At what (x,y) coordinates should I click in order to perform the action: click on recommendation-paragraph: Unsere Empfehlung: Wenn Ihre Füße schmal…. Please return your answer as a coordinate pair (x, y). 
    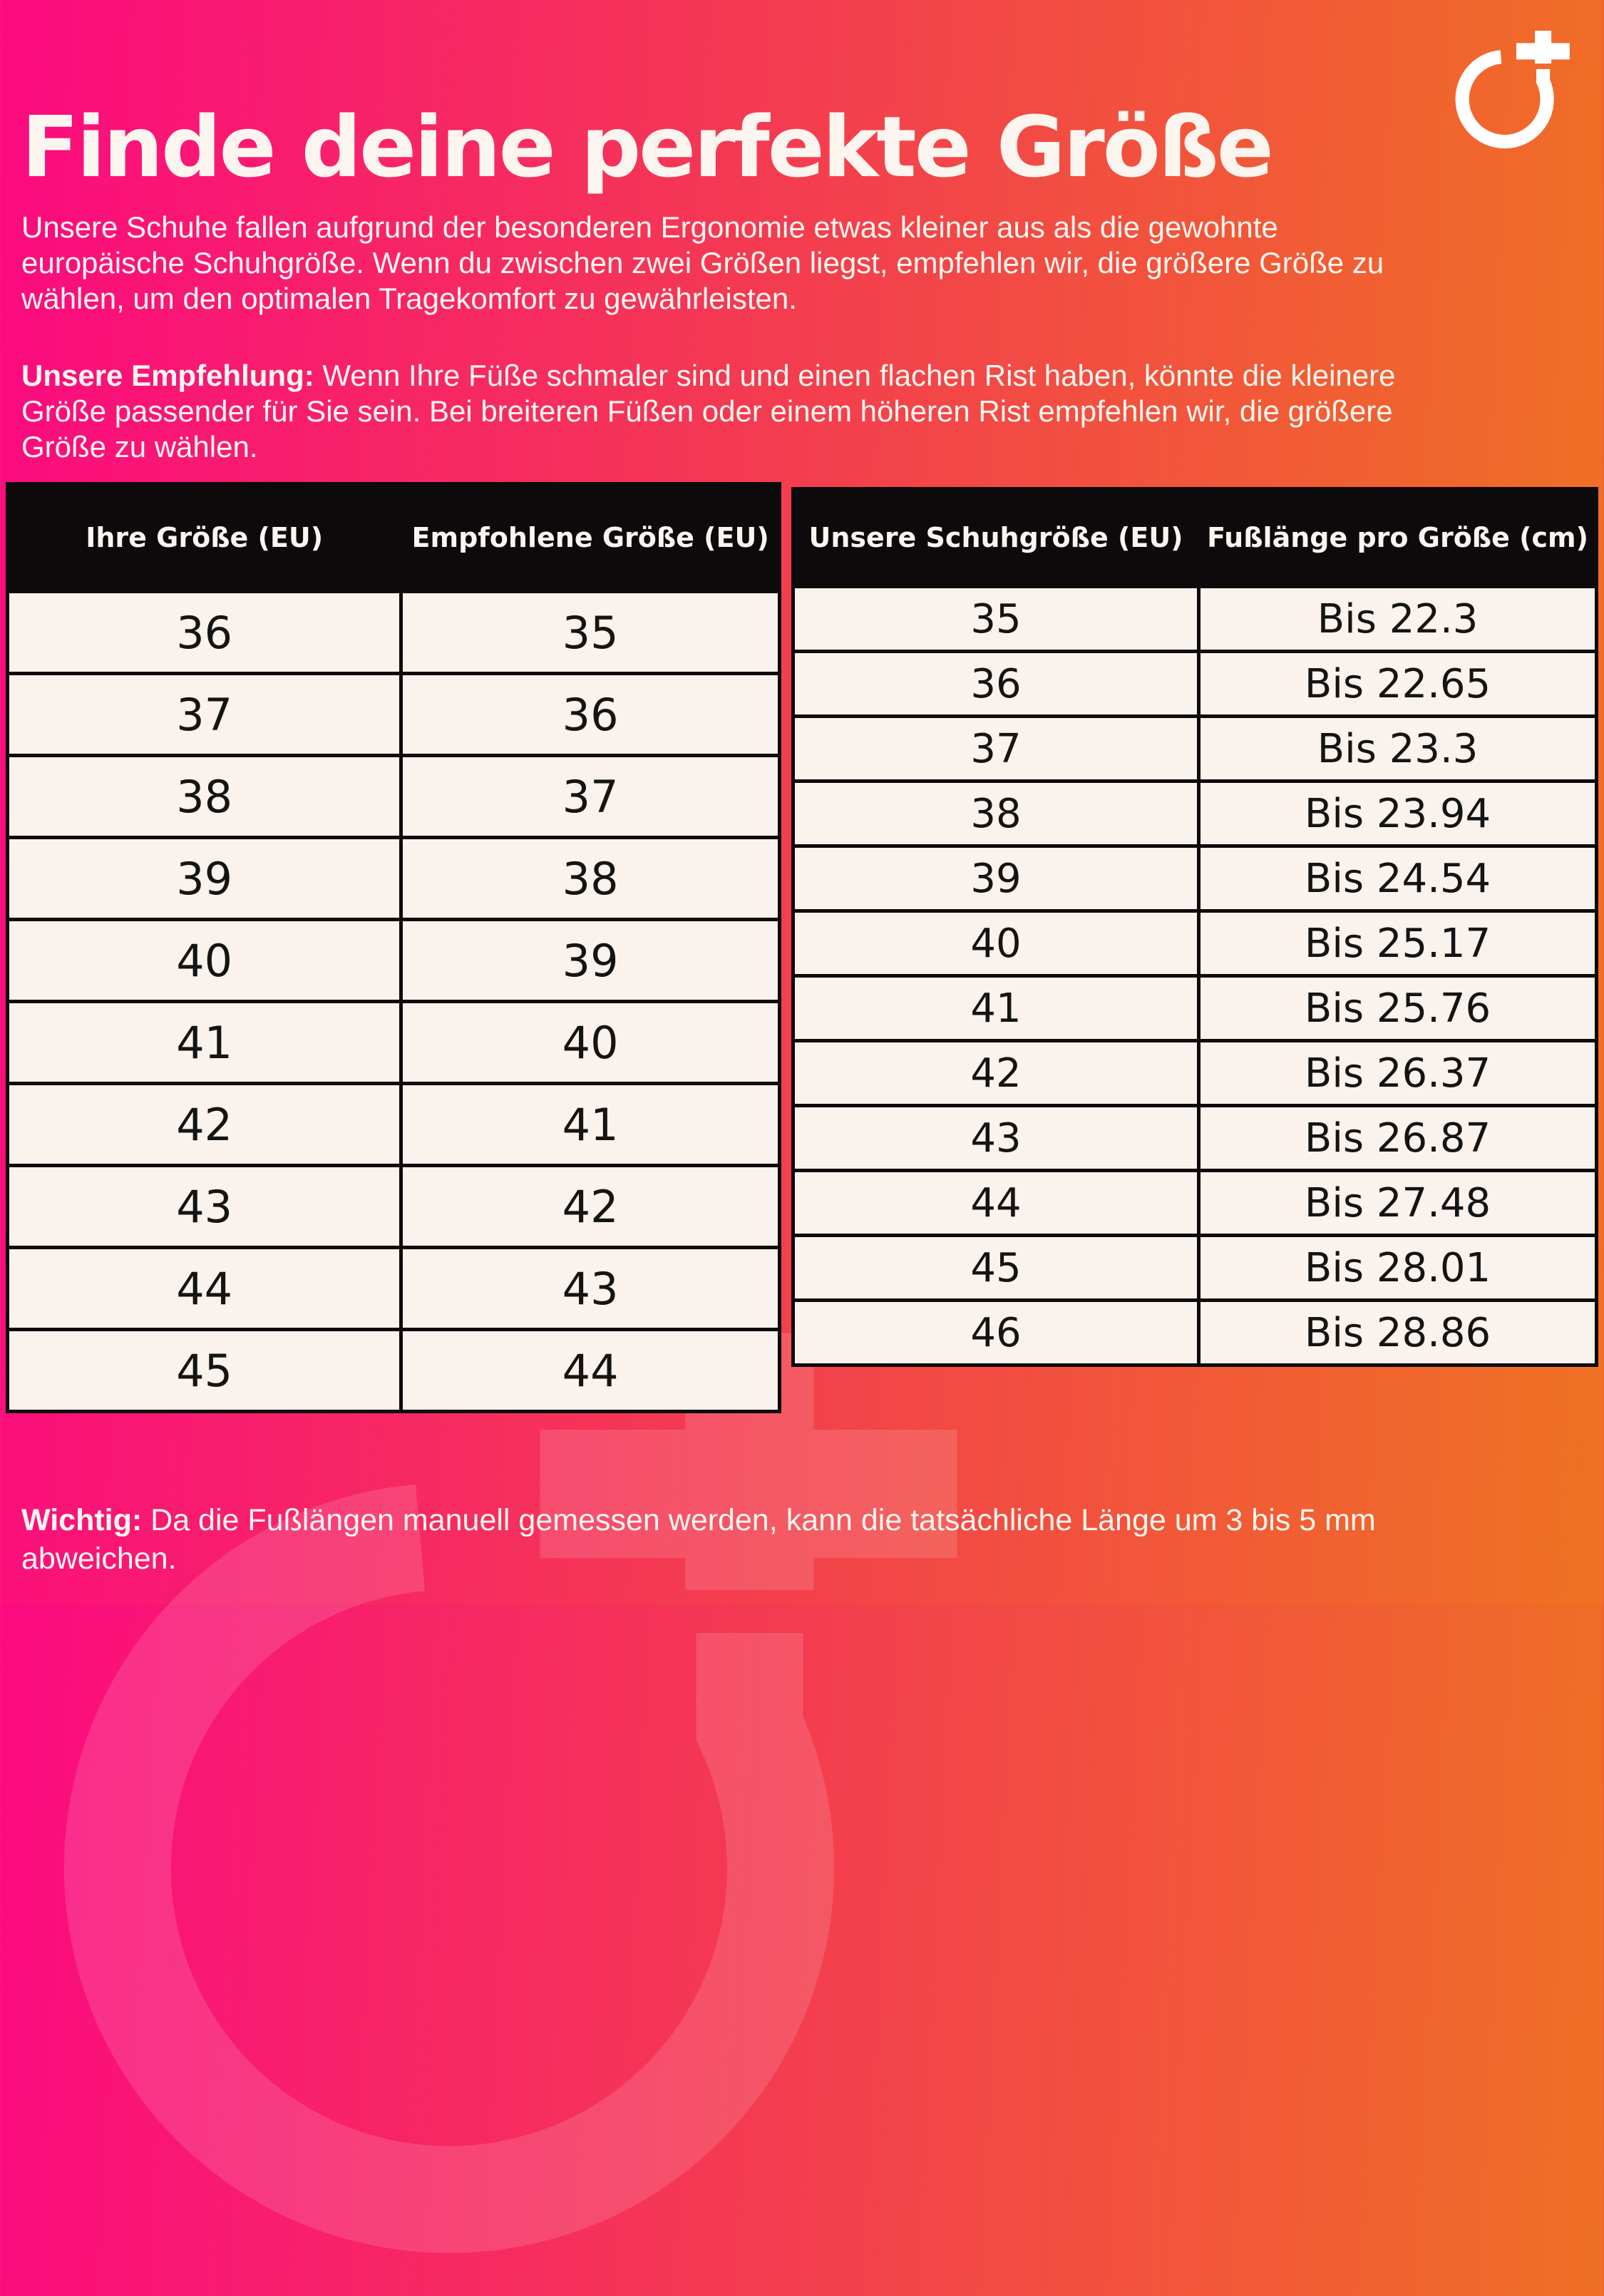
    Looking at the image, I should click on (720, 411).